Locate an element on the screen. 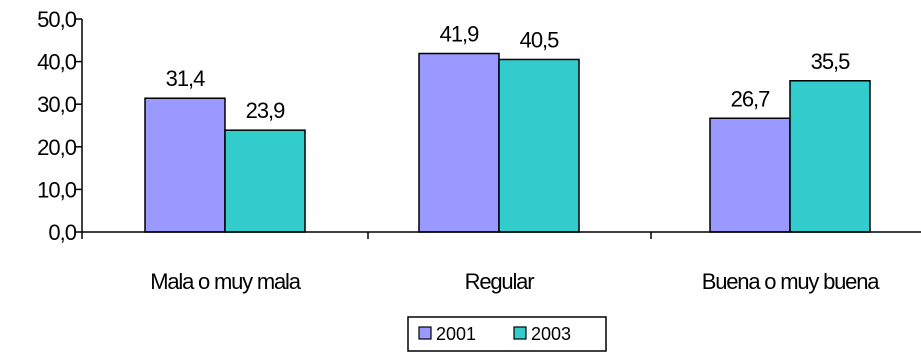 The image size is (921, 354). legend-swatch-2003 is located at coordinates (520, 333).